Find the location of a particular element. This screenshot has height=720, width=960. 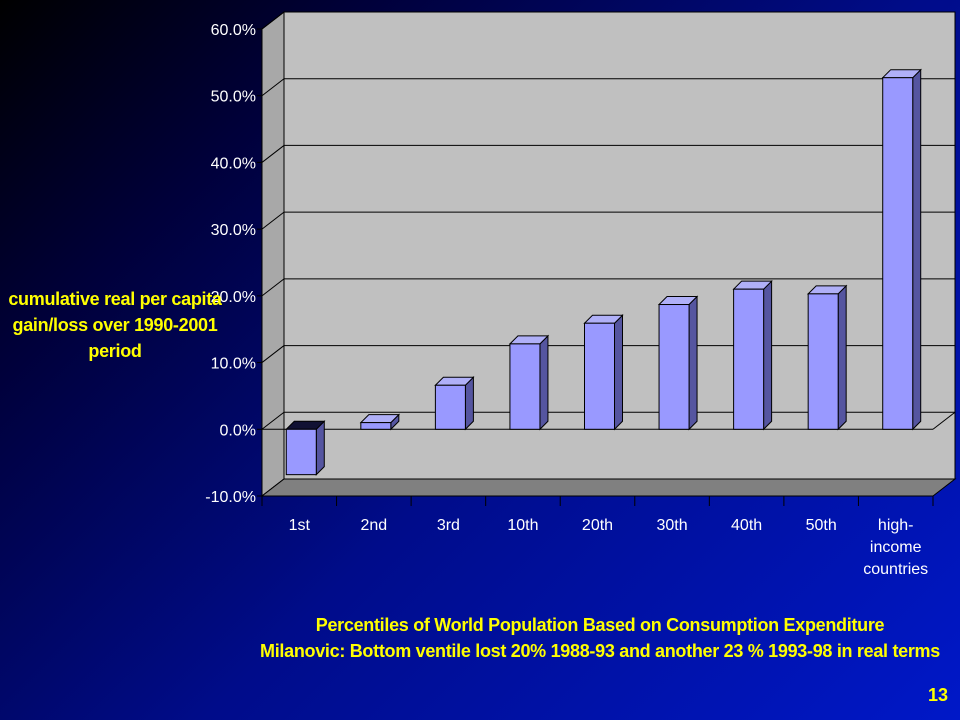

x-tick-label: 20th is located at coordinates (597, 525).